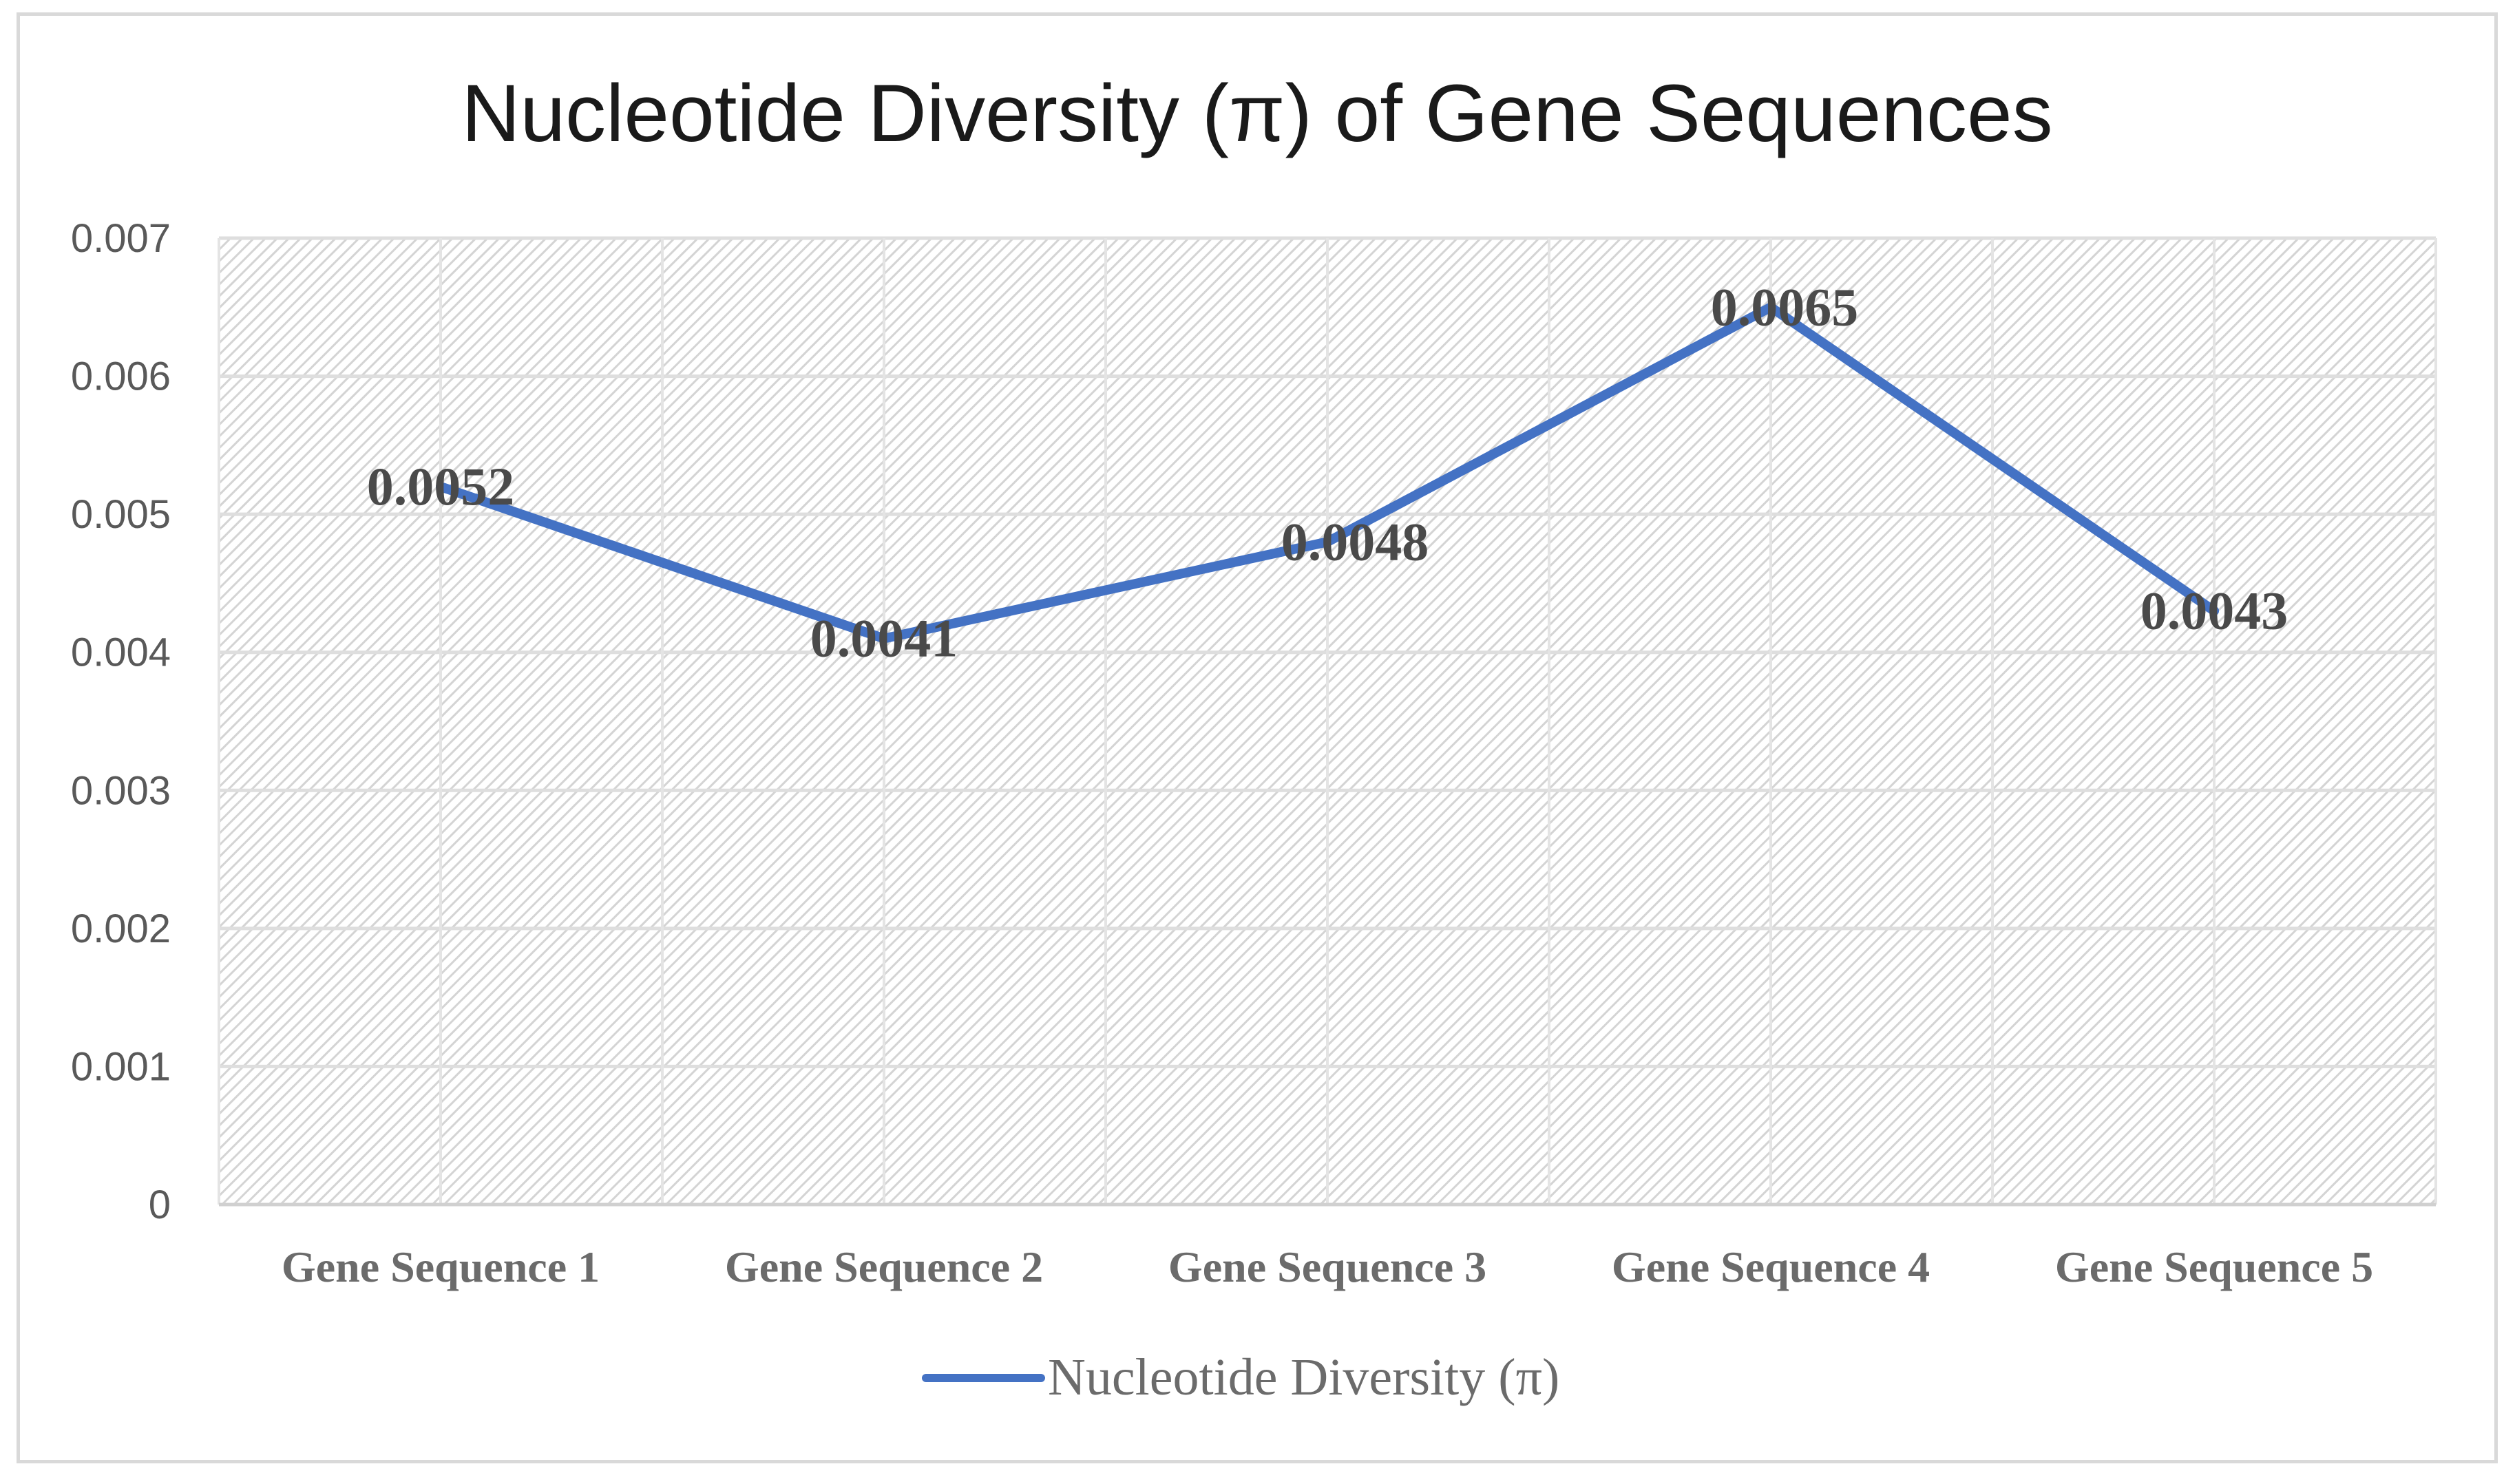 Image resolution: width=2515 pixels, height=1484 pixels. I want to click on data-label: 0.0043, so click(2214, 611).